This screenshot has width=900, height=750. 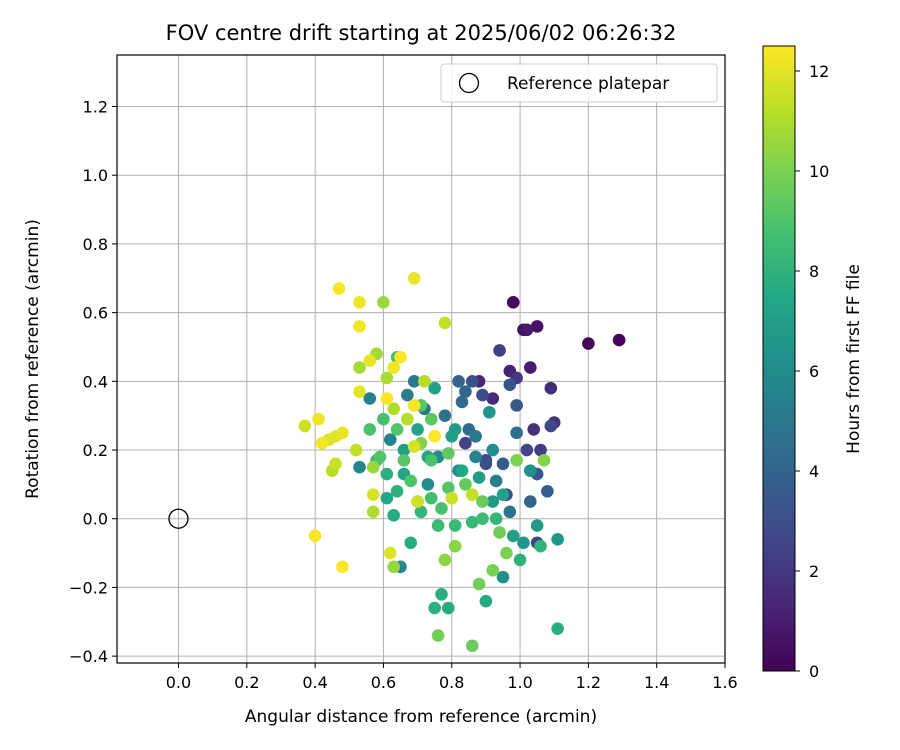 I want to click on legend-entry-reference-platepar: Reference platepar, so click(x=588, y=84).